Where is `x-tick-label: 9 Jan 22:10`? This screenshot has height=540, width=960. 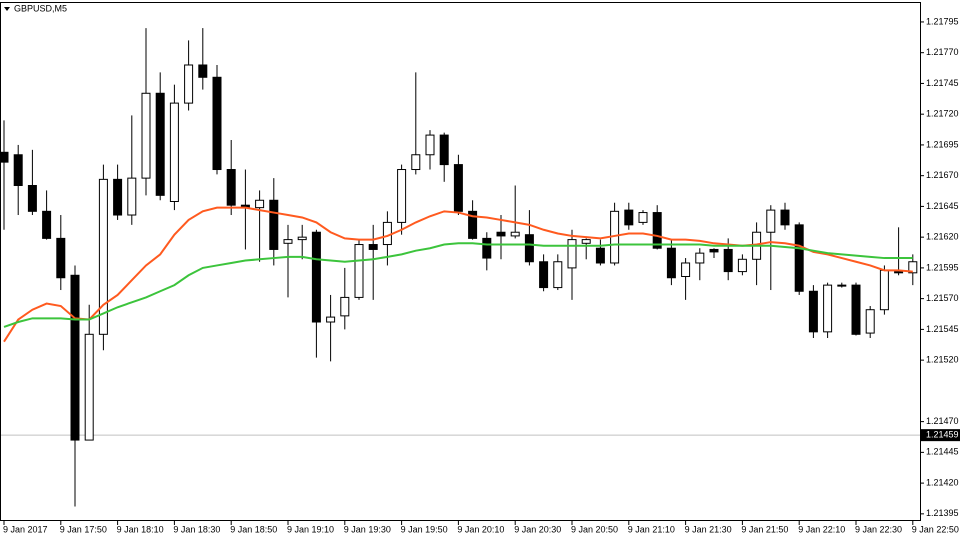
x-tick-label: 9 Jan 22:10 is located at coordinates (821, 529).